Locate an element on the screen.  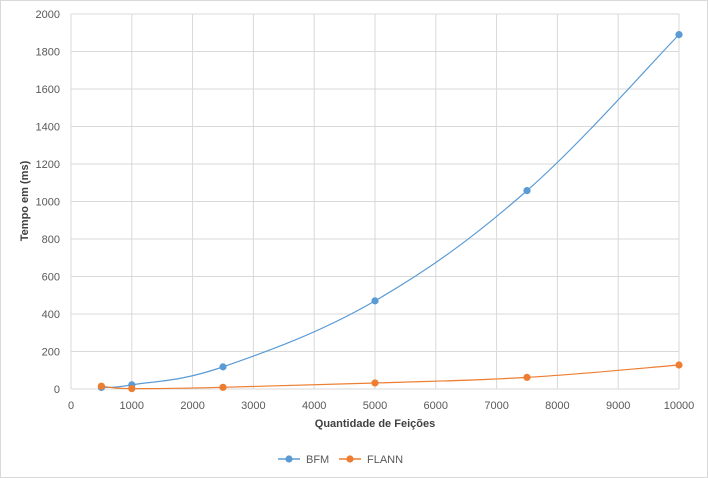
flann-legend-label: FLANN is located at coordinates (385, 460).